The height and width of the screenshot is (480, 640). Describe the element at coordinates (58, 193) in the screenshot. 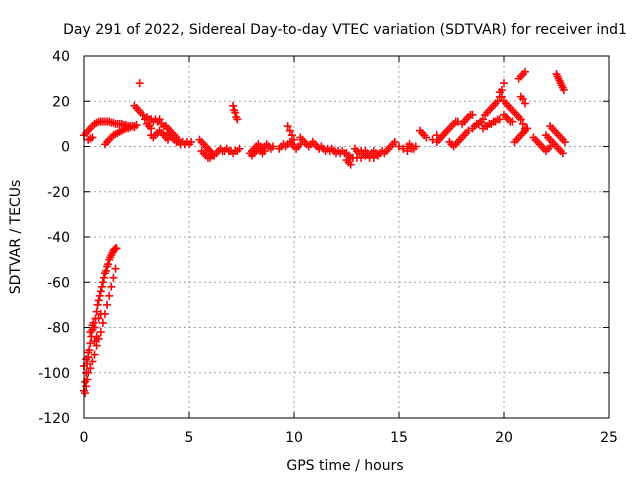

I see `y-tick-label: -20` at that location.